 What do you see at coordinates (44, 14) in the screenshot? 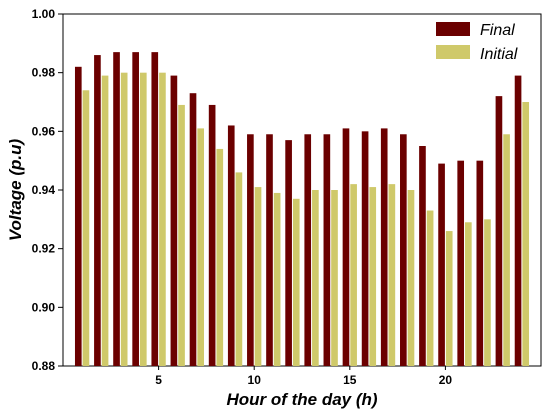
I see `y-tick-label: 1.00` at bounding box center [44, 14].